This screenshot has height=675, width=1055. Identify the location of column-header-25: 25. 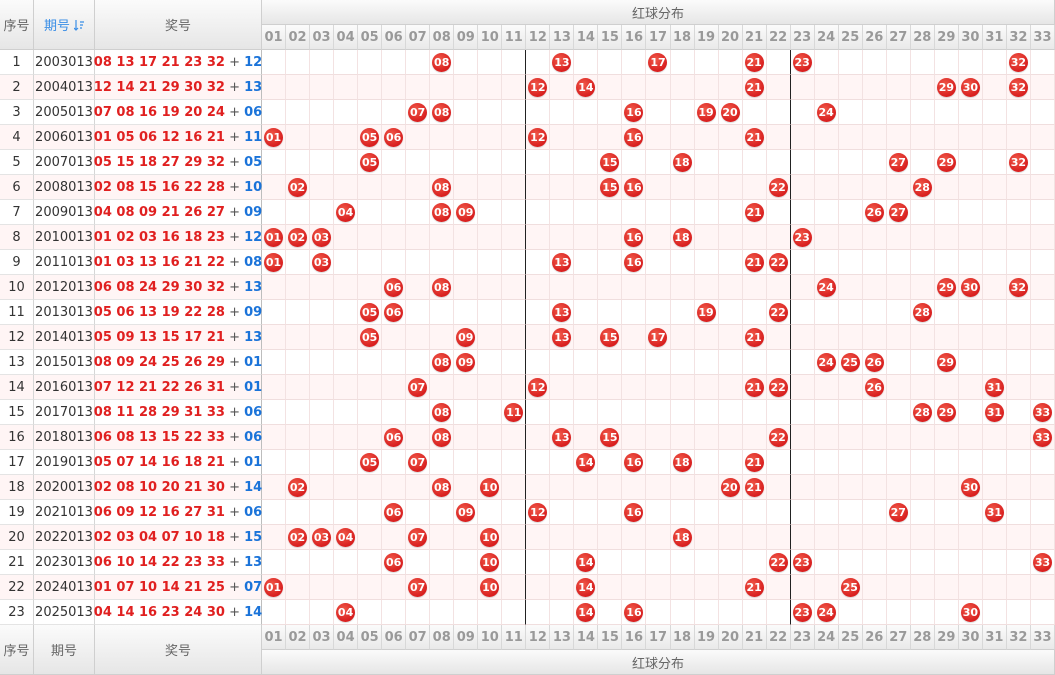
(850, 37).